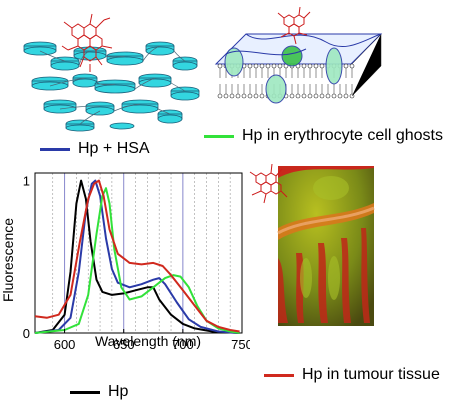 This screenshot has width=460, height=401. Describe the element at coordinates (279, 375) in the screenshot. I see `legend-tumour-swatch` at that location.